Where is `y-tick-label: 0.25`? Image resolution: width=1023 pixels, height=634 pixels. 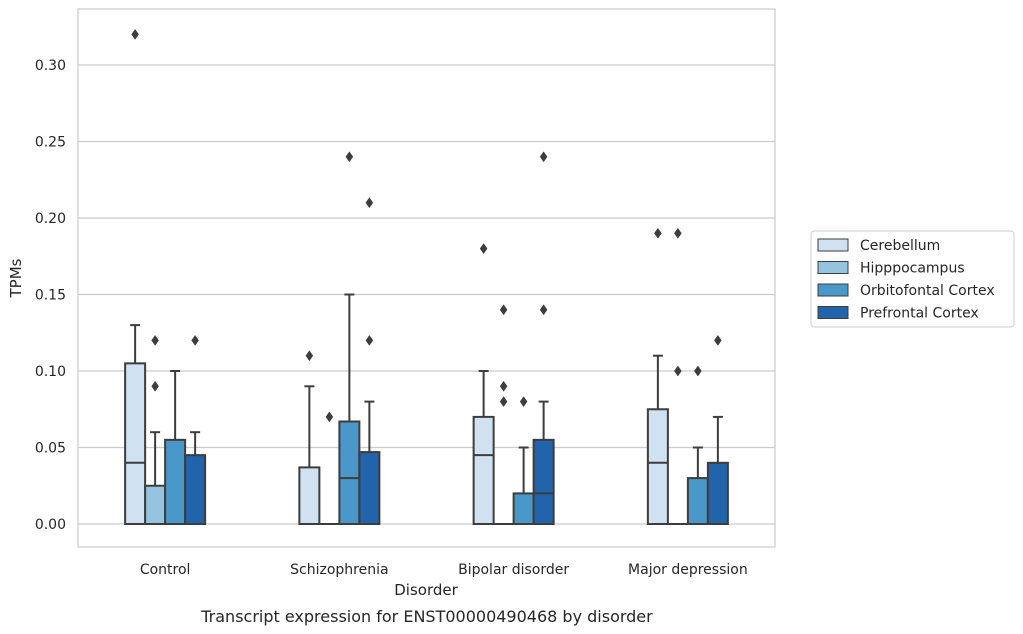 y-tick-label: 0.25 is located at coordinates (50, 143).